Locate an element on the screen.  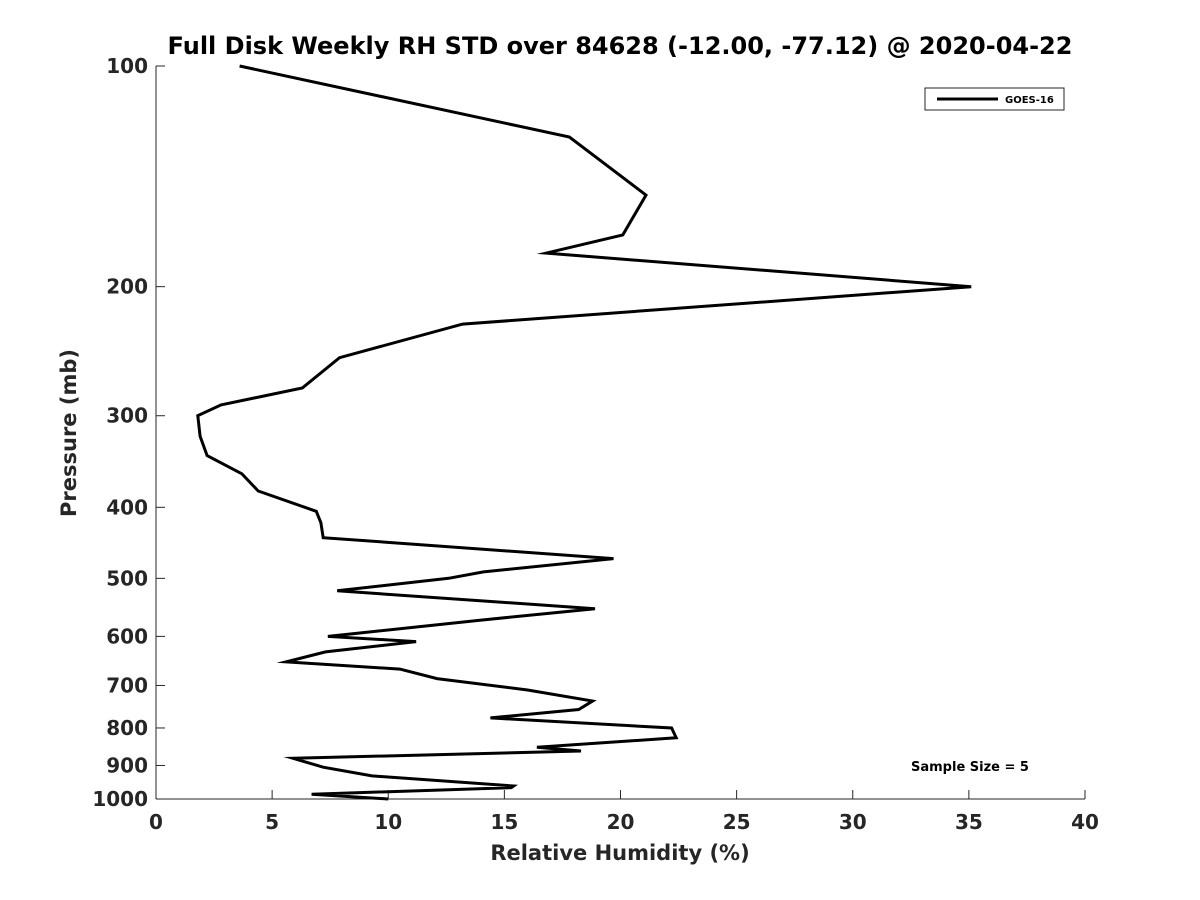
y-tick-label: 1000 is located at coordinates (120, 799).